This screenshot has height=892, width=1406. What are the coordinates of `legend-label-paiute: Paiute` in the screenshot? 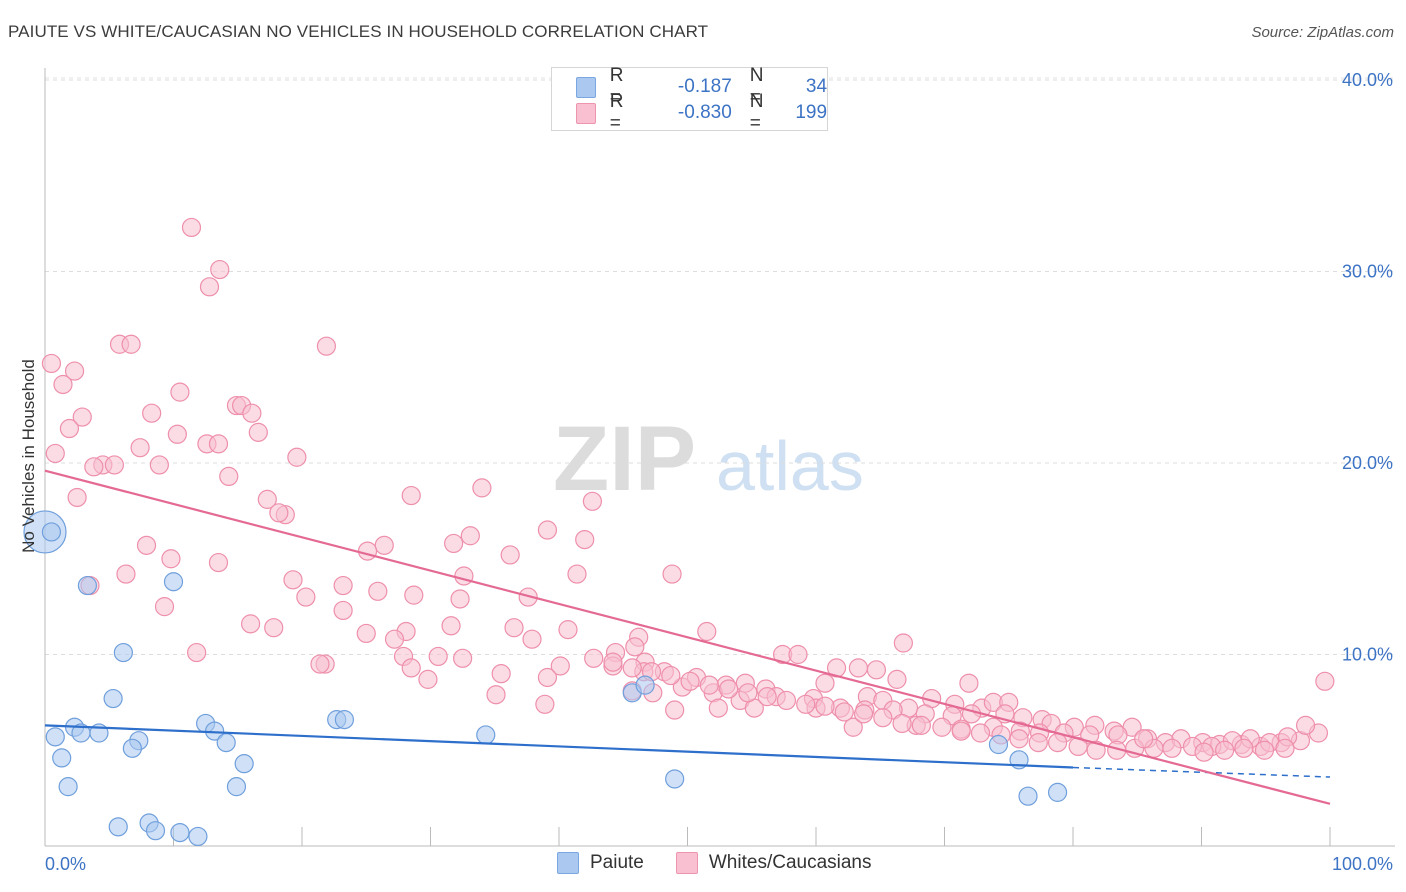 It's located at (617, 862).